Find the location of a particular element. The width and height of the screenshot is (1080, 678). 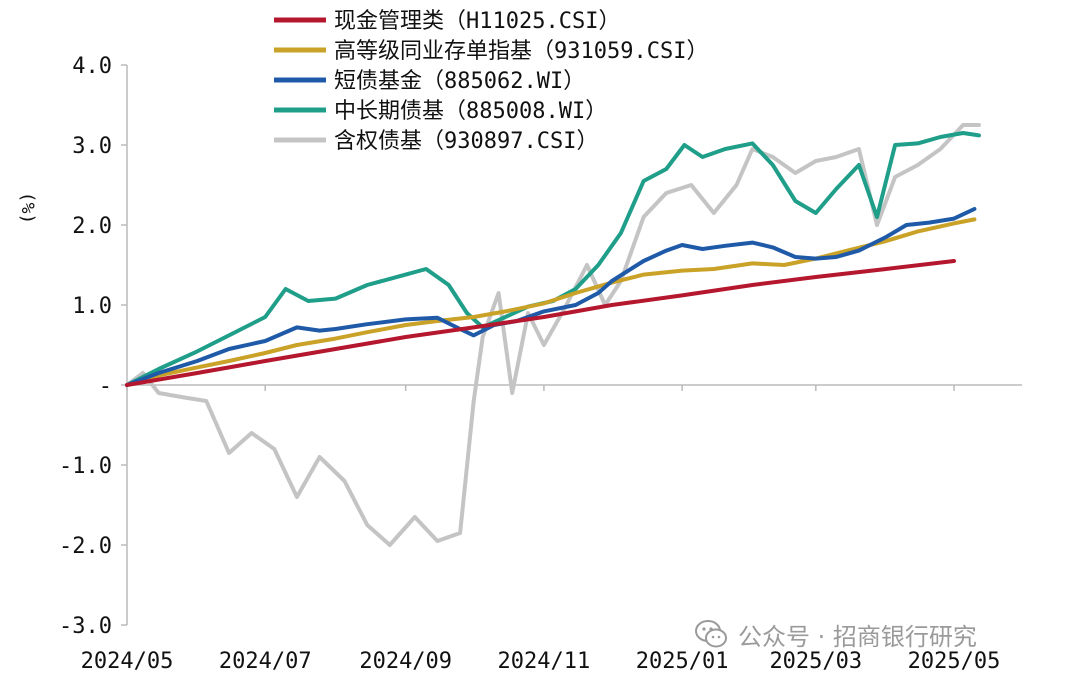

y-tick-label: 1.0 is located at coordinates (92, 306).